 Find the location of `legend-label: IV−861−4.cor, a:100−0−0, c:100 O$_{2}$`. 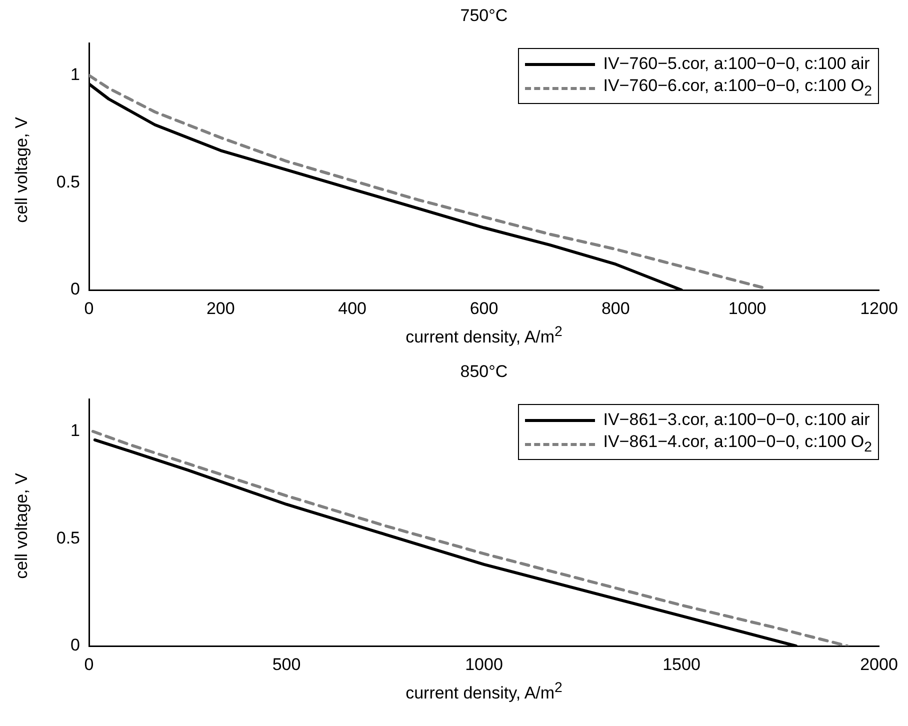

legend-label: IV−861−4.cor, a:100−0−0, c:100 O$_{2}$ is located at coordinates (737, 444).